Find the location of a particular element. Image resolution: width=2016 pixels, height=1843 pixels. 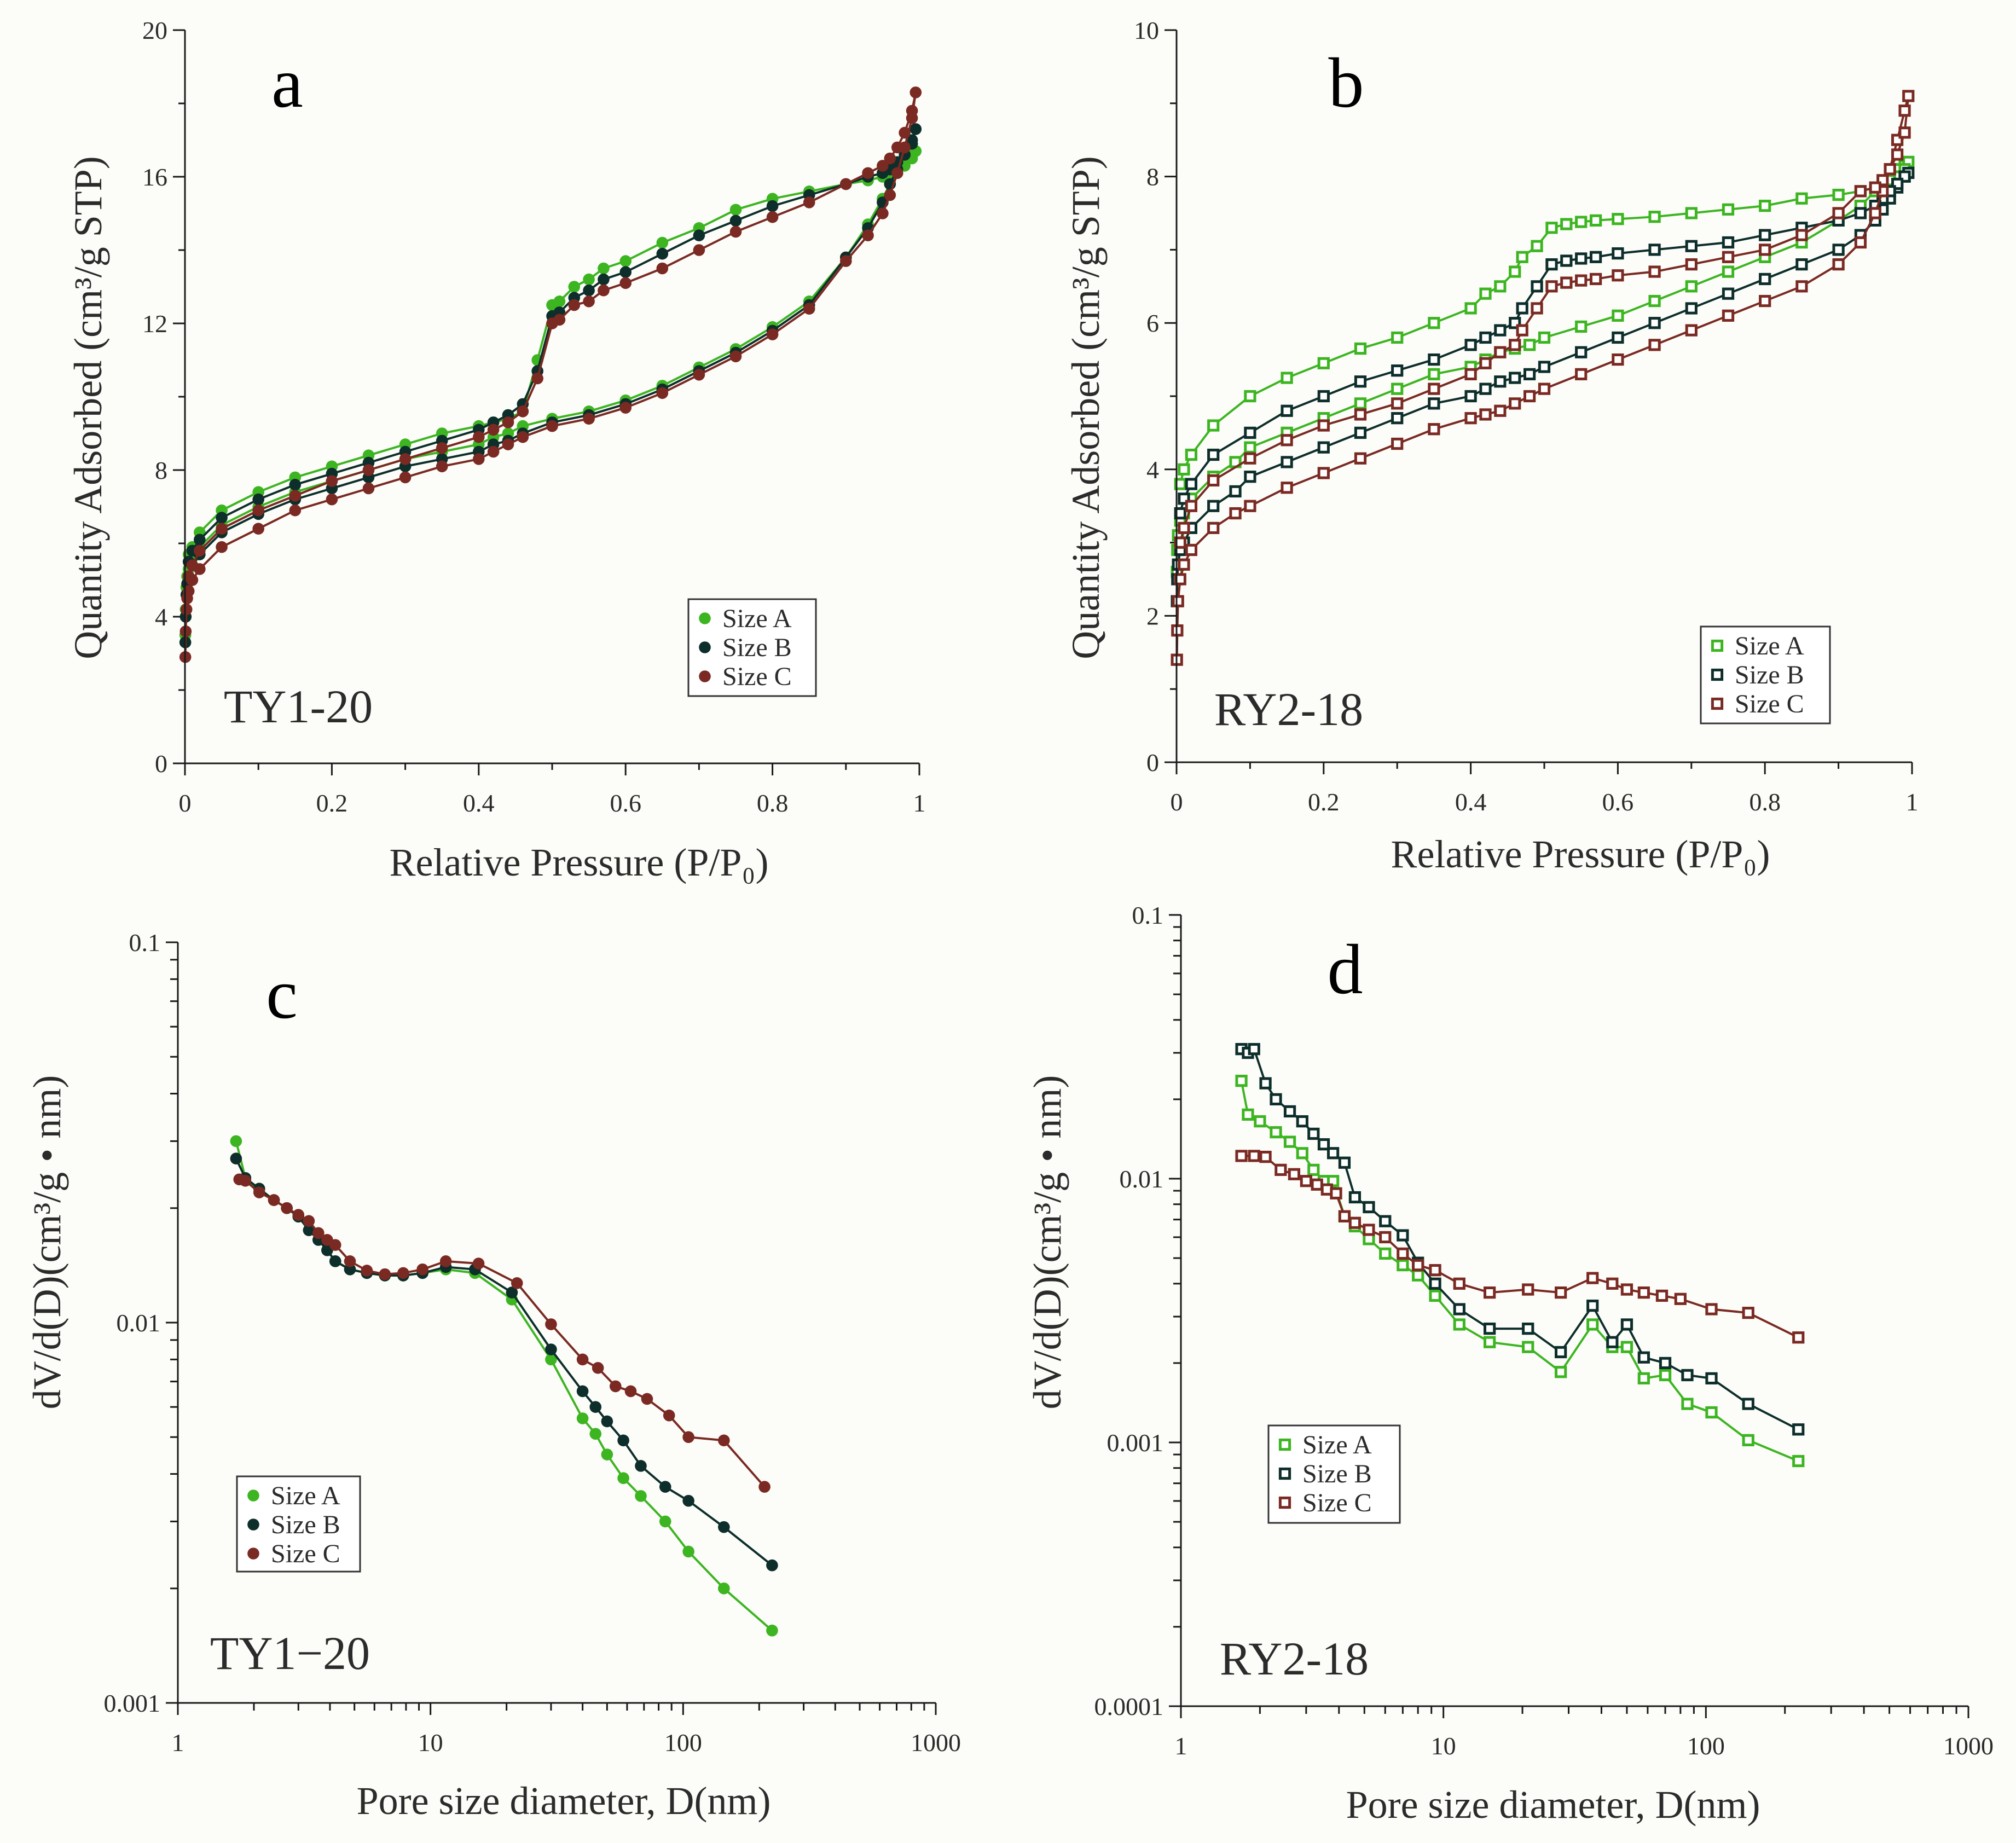

y-tick-label: 8 is located at coordinates (1152, 177).